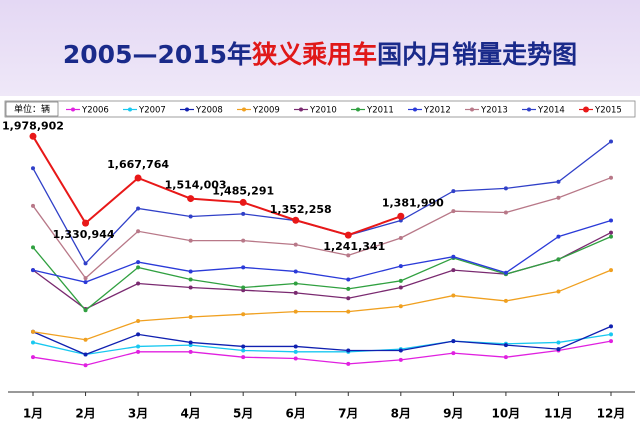 The image size is (640, 441). Describe the element at coordinates (32, 109) in the screenshot. I see `unit-label: 单位：辆` at that location.